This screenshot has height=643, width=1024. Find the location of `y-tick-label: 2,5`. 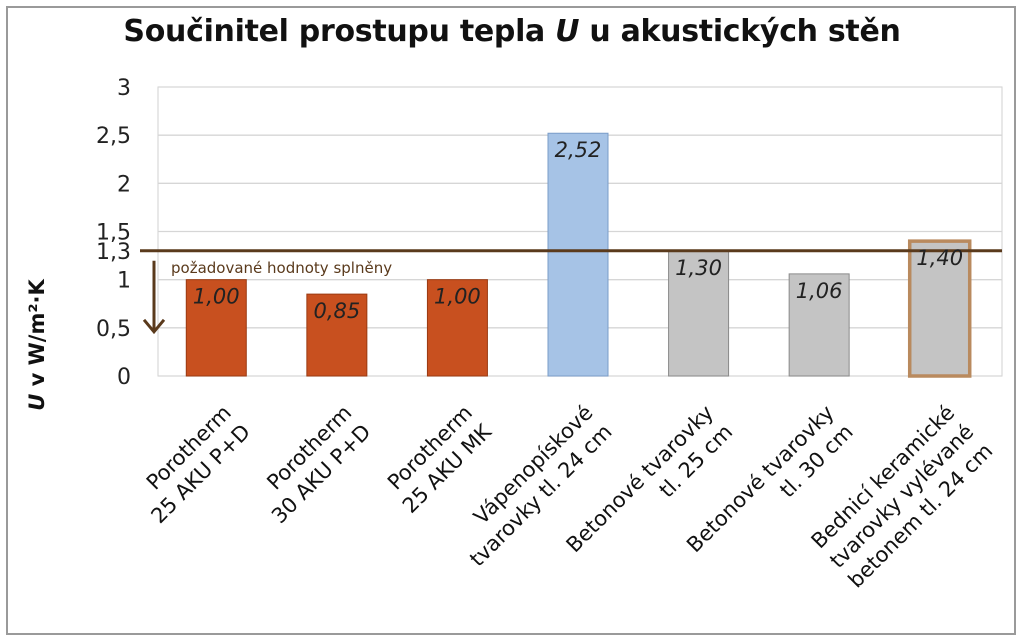

y-tick-label: 2,5 is located at coordinates (113, 136).